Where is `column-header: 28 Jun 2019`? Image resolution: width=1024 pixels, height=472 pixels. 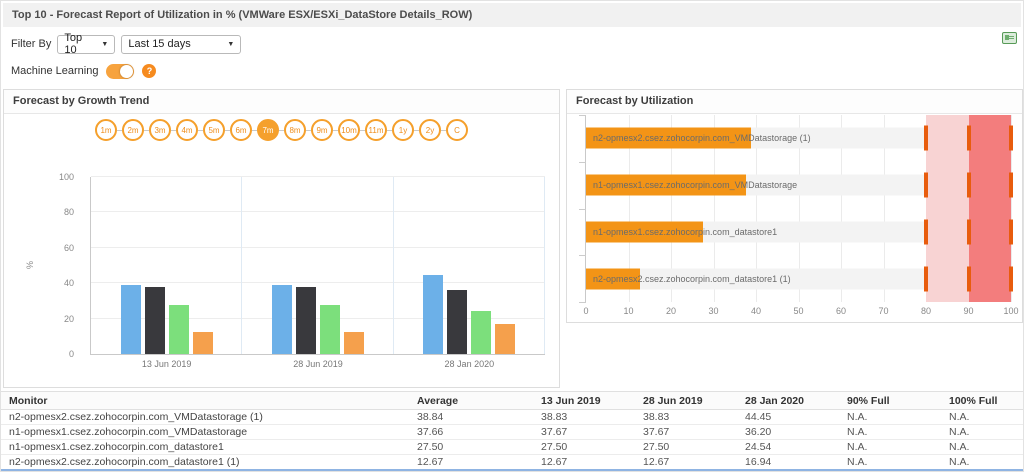
column-header: 28 Jun 2019 is located at coordinates (686, 400).